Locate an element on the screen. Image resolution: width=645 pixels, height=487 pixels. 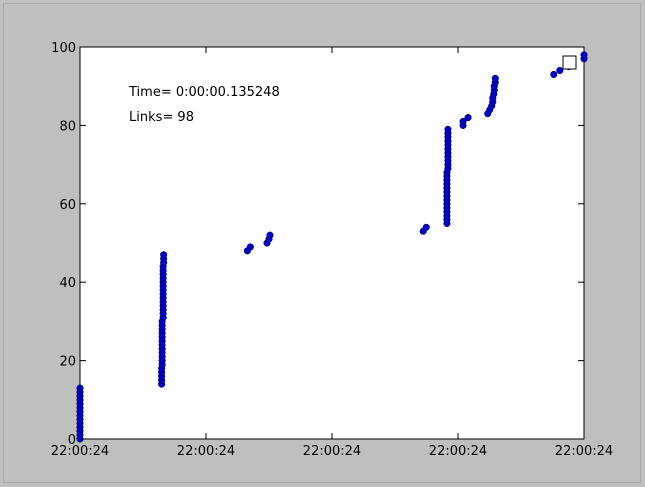
time-annotation: Time= 0:00:00.135248 is located at coordinates (204, 92).